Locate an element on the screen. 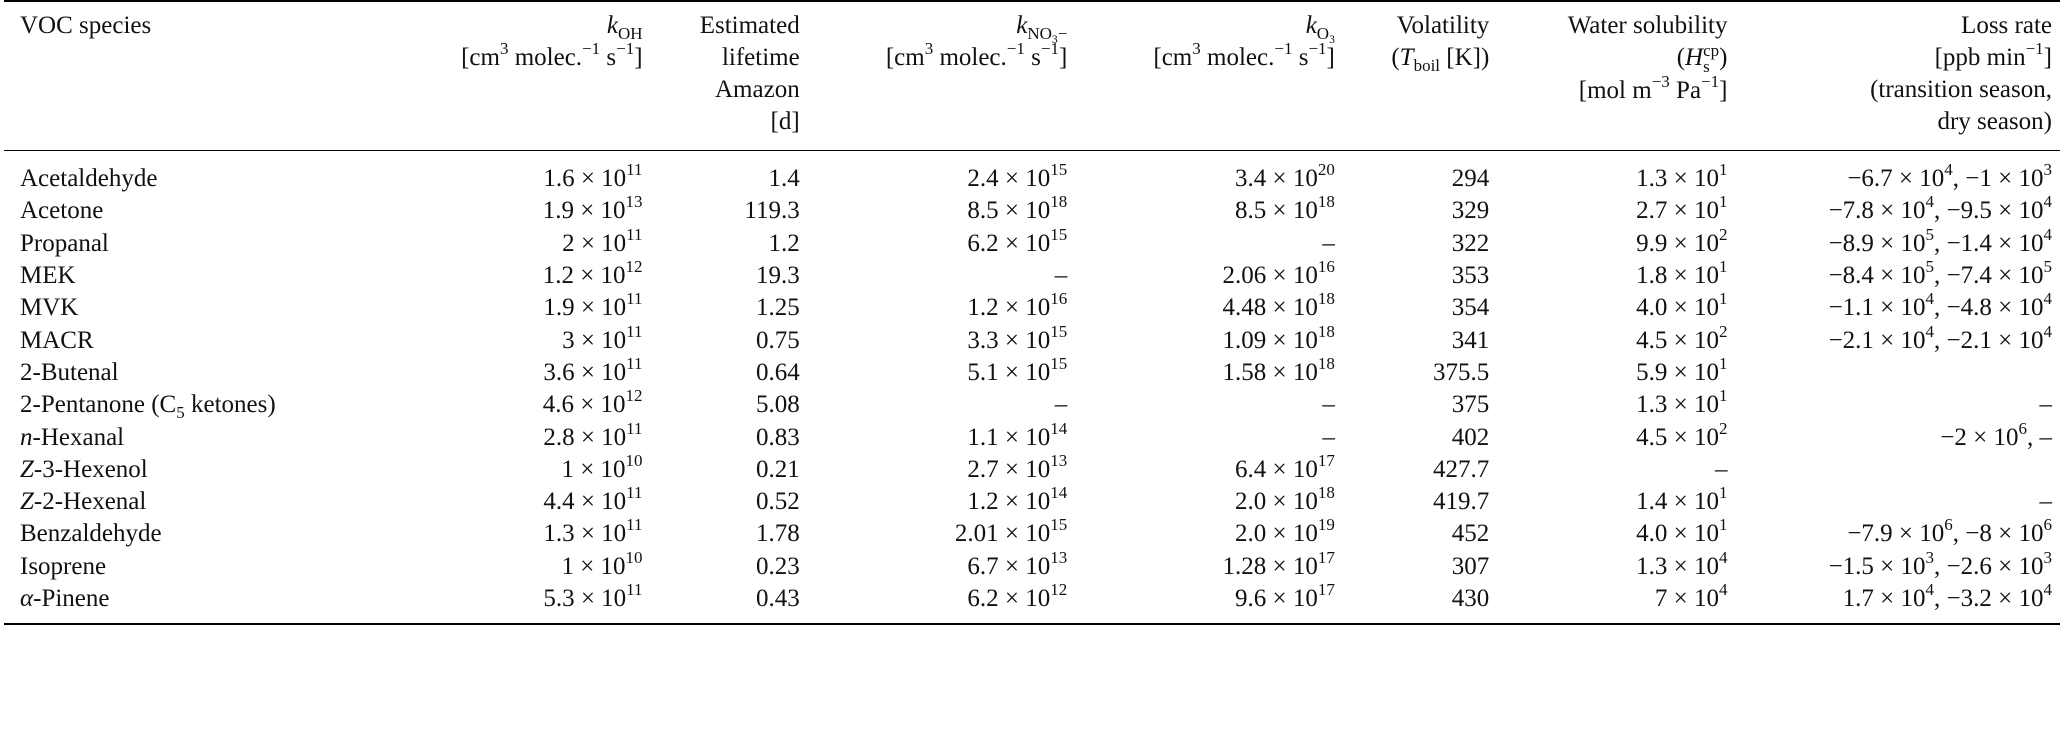 The height and width of the screenshot is (734, 2067). cell-value: 353 is located at coordinates (1470, 276).